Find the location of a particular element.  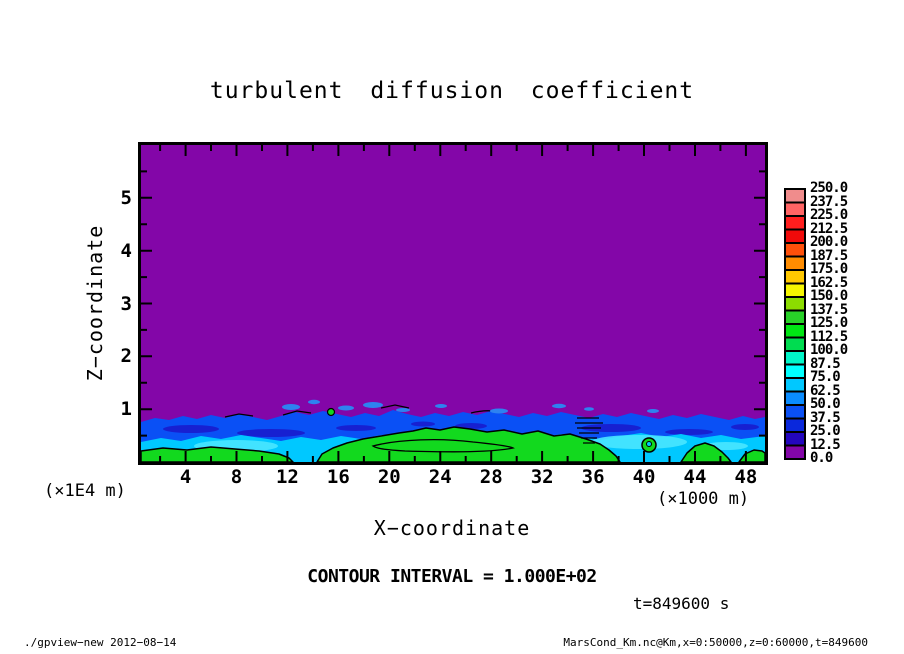

colorbar-label: 100.0 is located at coordinates (829, 350).